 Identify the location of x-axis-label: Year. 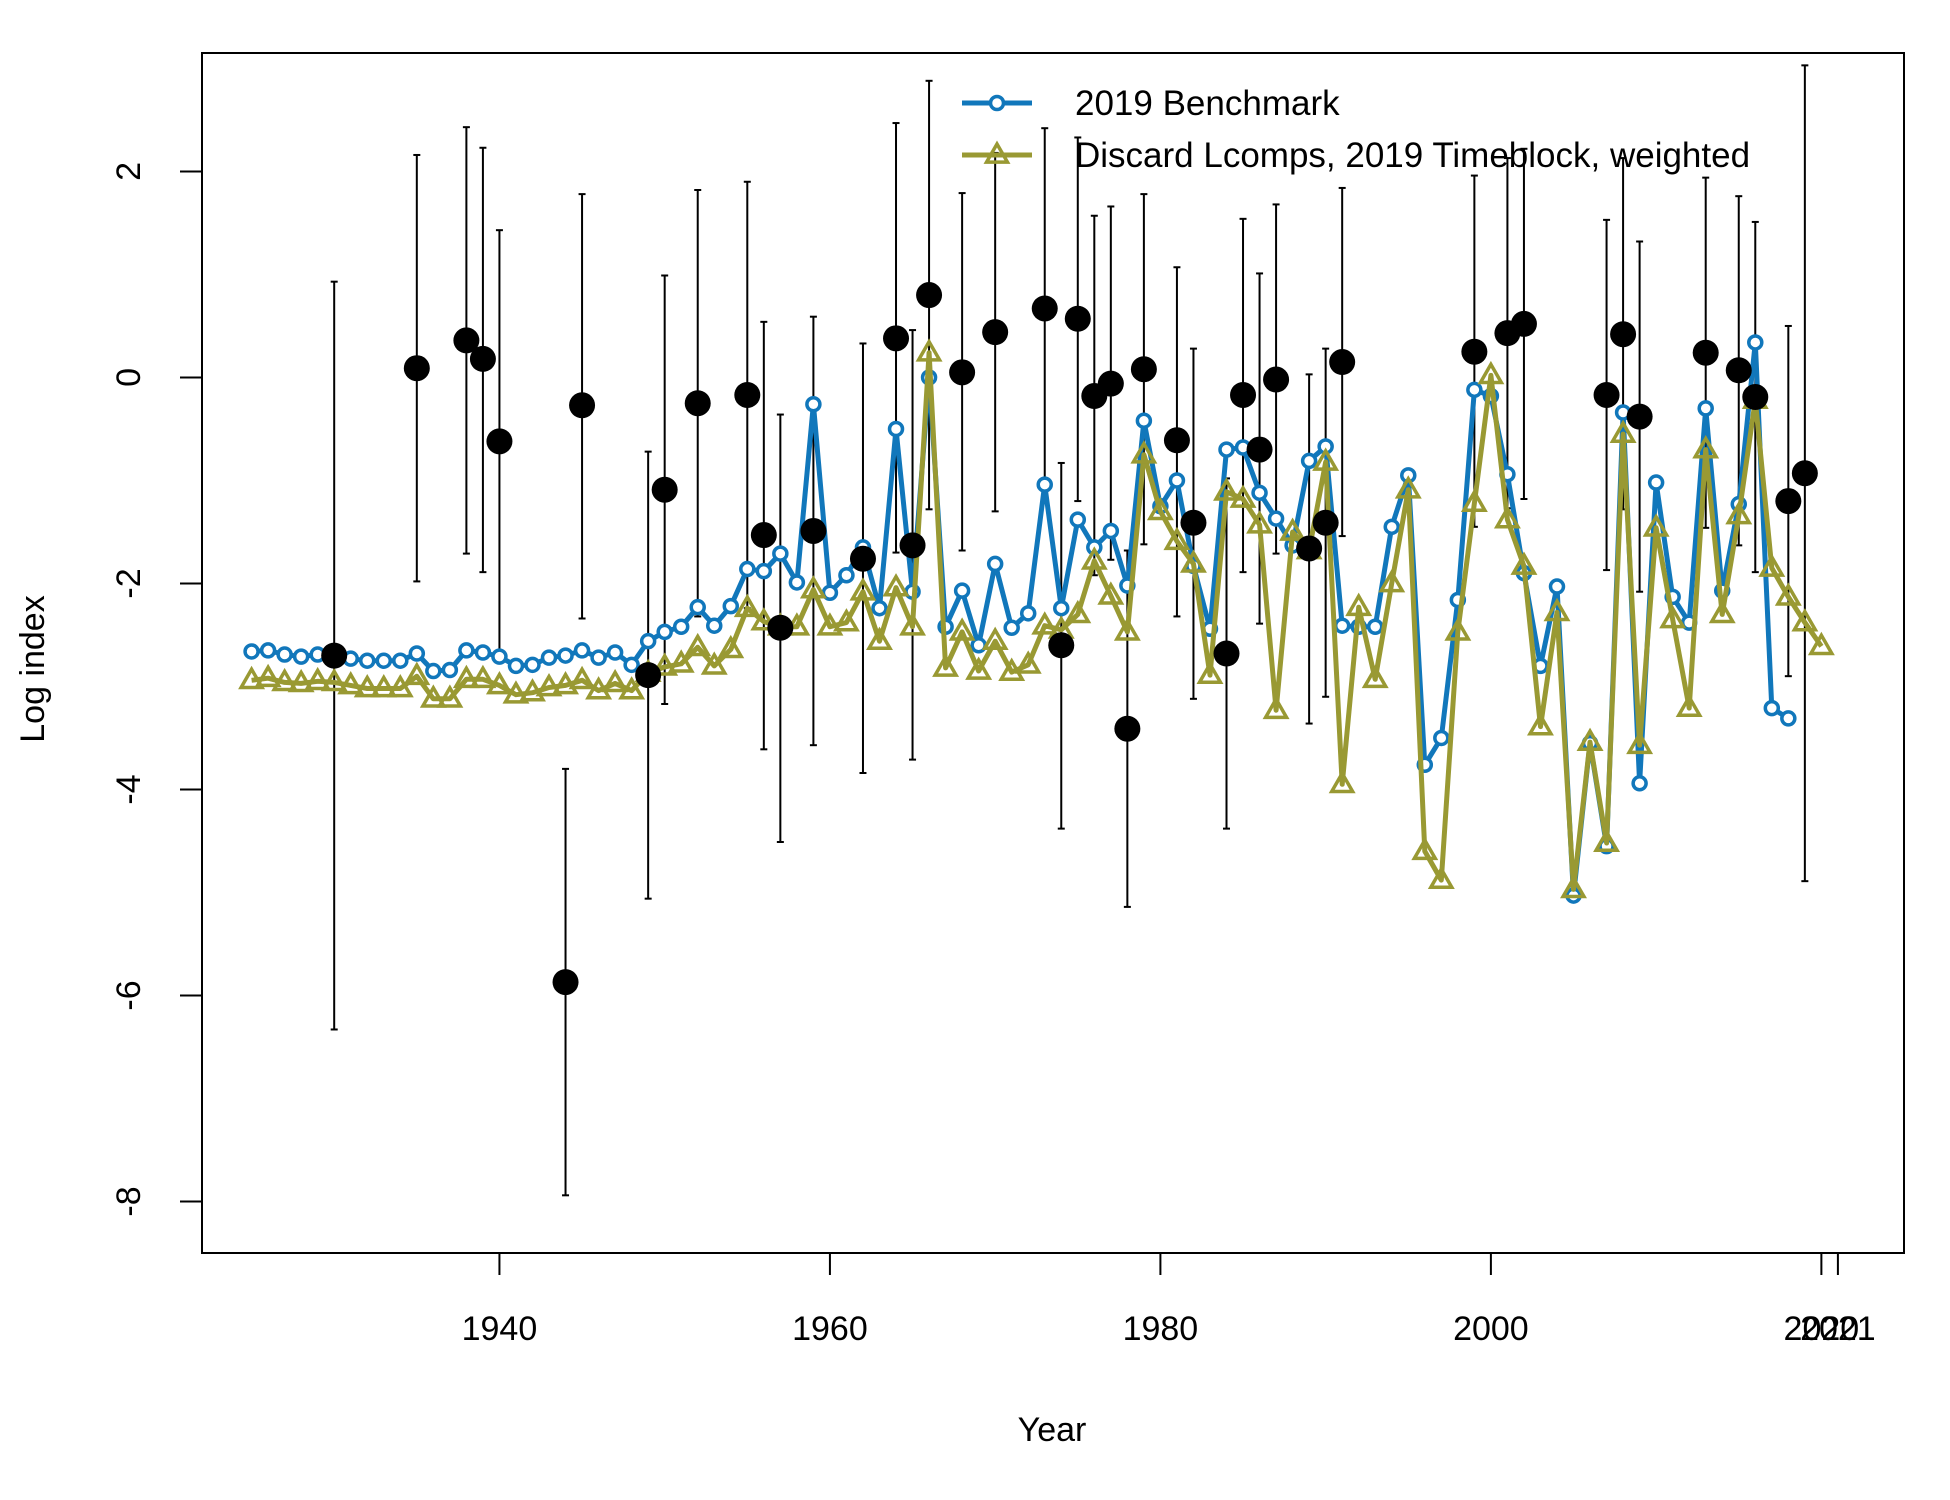
(1052, 1430).